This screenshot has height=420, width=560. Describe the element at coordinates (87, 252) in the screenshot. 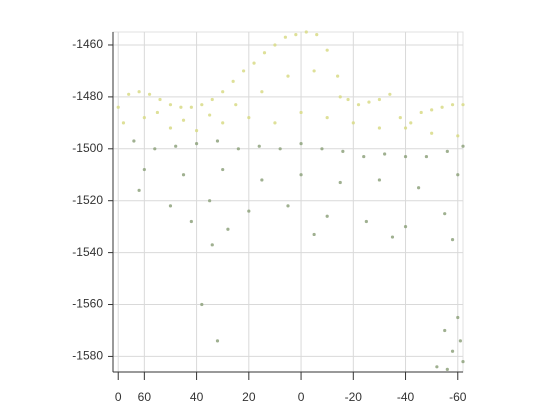

I see `y-tick-label: -1540` at that location.